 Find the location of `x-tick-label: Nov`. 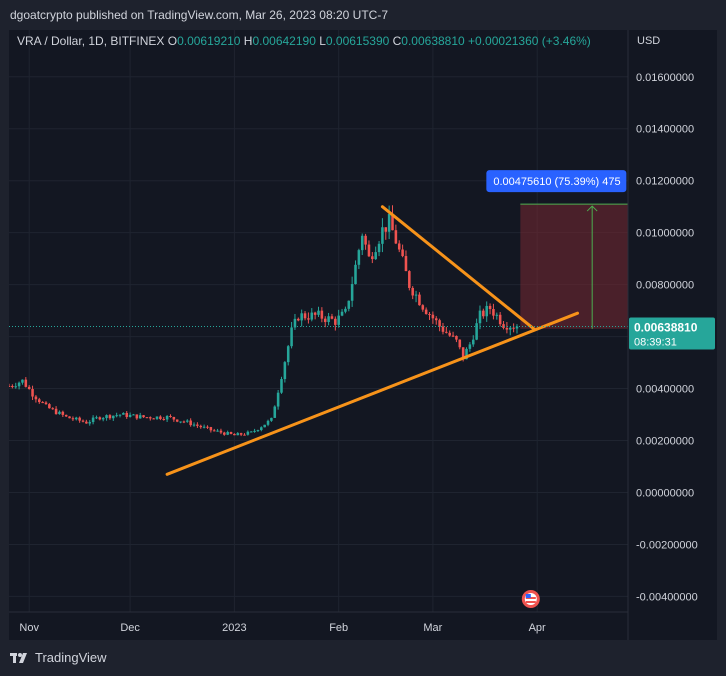

x-tick-label: Nov is located at coordinates (29, 628).